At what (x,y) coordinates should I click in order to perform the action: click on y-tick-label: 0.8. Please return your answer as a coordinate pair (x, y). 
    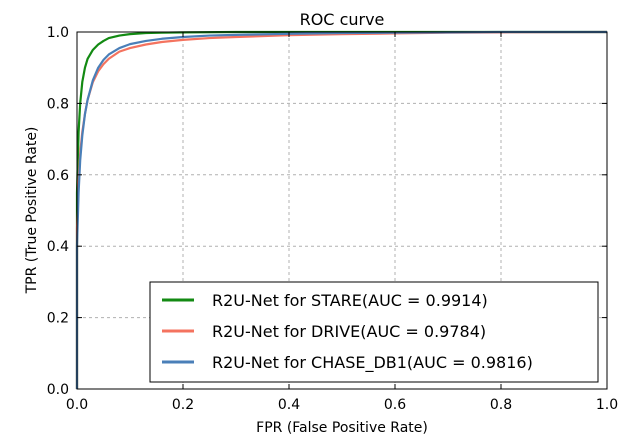
    Looking at the image, I should click on (58, 104).